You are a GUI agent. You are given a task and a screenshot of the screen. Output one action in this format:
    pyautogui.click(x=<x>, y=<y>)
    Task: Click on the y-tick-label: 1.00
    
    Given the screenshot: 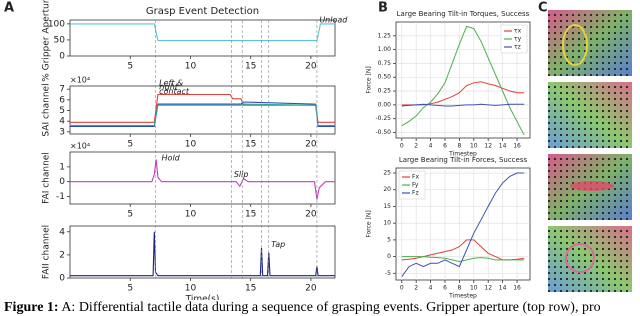 What is the action you would take?
    pyautogui.click(x=385, y=49)
    